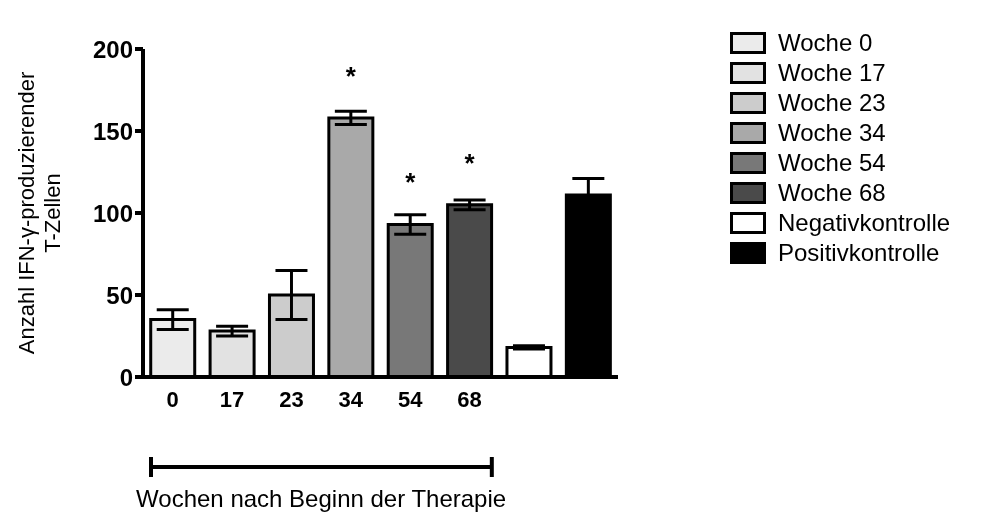  What do you see at coordinates (469, 399) in the screenshot?
I see `x-tick-label: 68` at bounding box center [469, 399].